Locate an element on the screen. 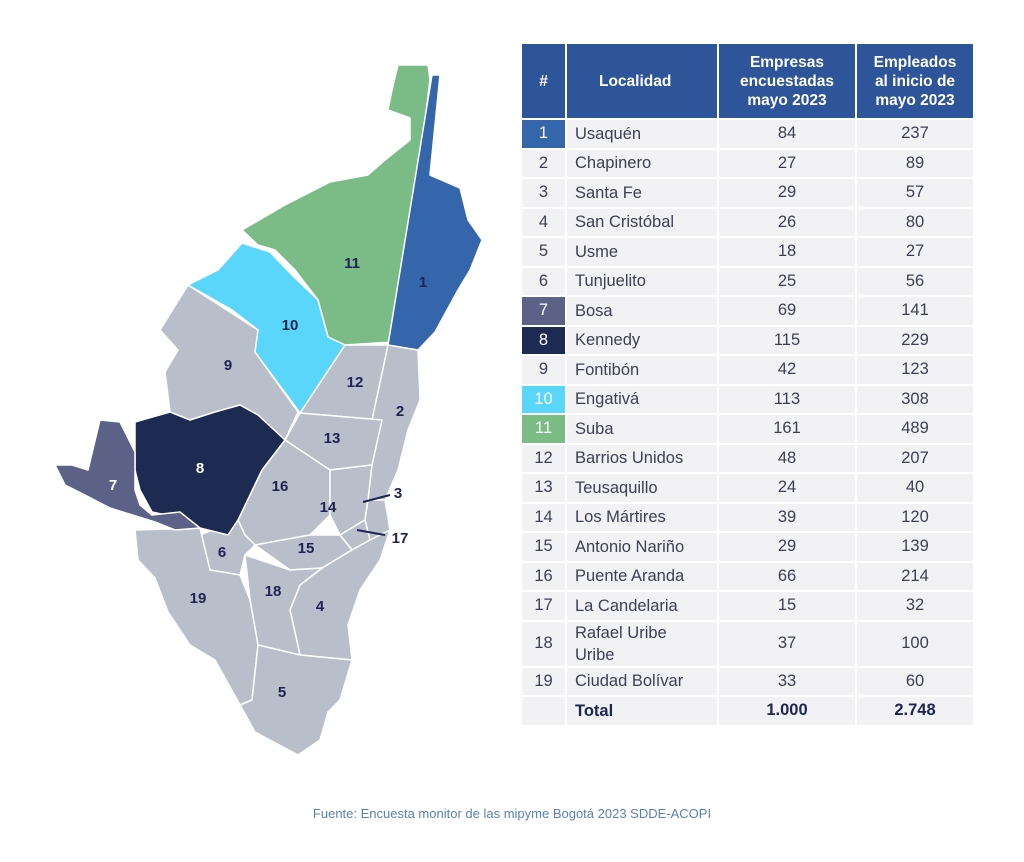 The image size is (1024, 862). table-row: 14 Los Mártires 39 120 is located at coordinates (747, 517).